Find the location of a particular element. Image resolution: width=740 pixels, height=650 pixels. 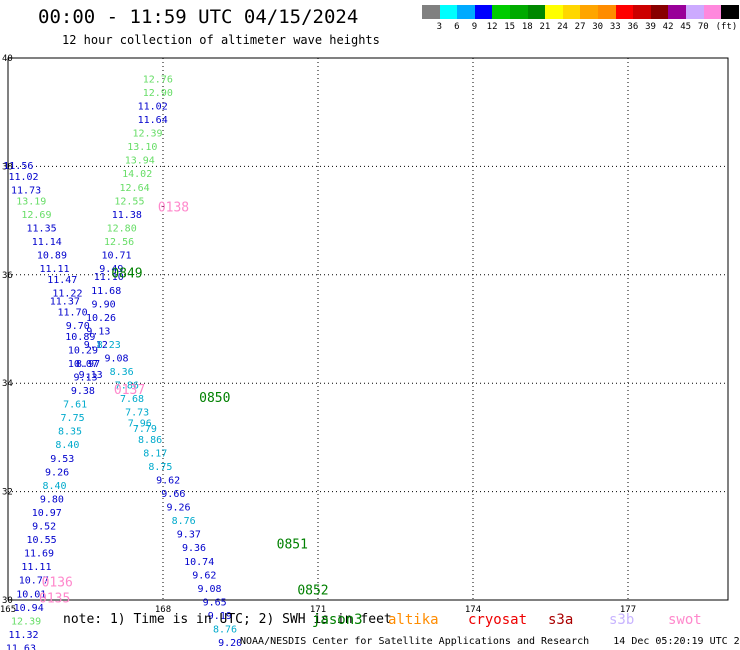

pass-time-label: 0137 is located at coordinates (129, 390).